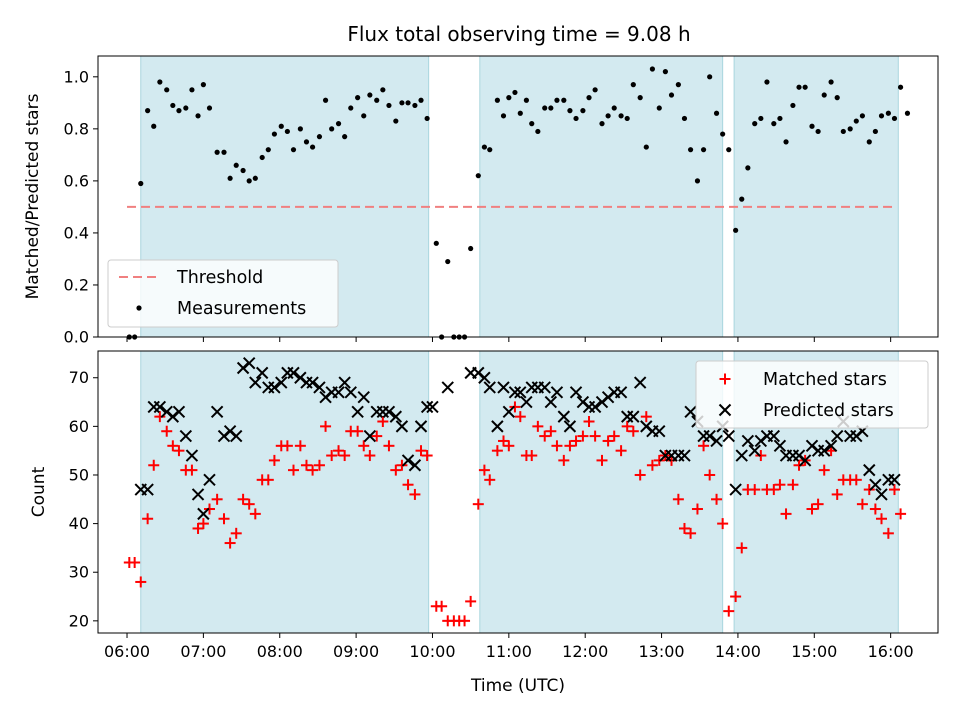 The image size is (960, 720). I want to click on top-y-tick-label: 0.6, so click(76, 180).